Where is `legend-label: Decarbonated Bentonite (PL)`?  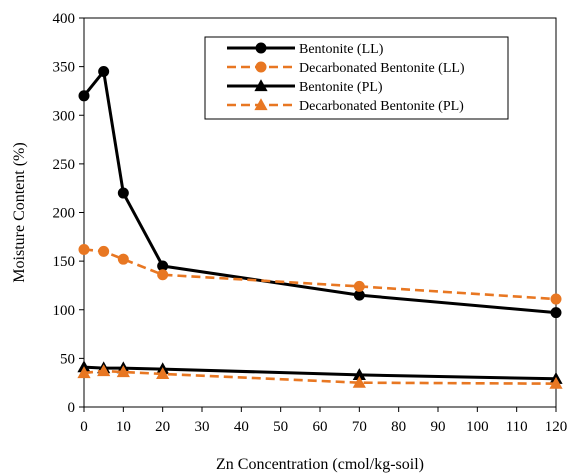
legend-label: Decarbonated Bentonite (PL) is located at coordinates (381, 106).